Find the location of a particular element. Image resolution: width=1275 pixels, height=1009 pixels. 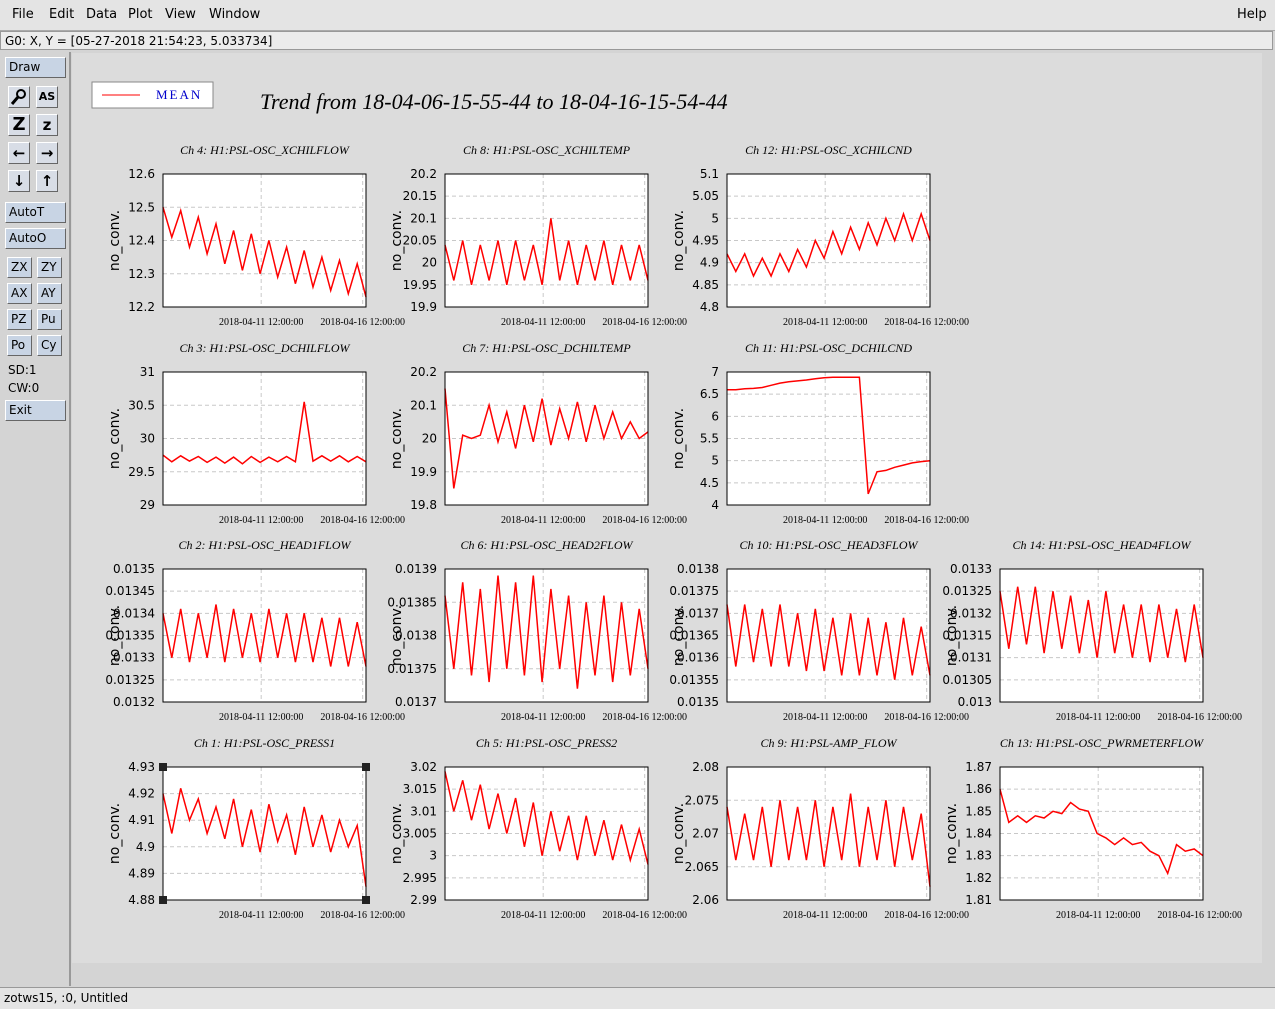

y-tick-label: 2.065 is located at coordinates (702, 867).